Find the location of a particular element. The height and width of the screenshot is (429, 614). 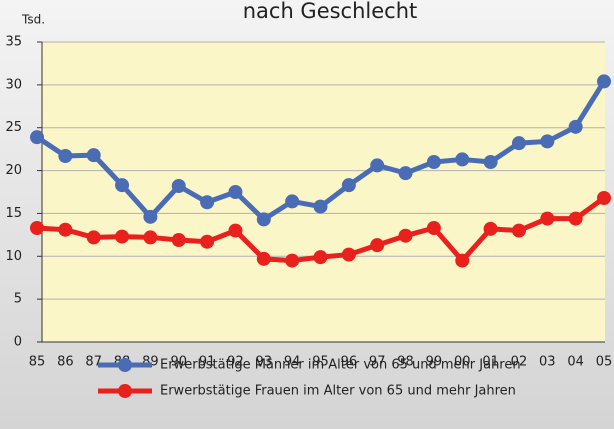

y-tick-label: 0 is located at coordinates (18, 342).